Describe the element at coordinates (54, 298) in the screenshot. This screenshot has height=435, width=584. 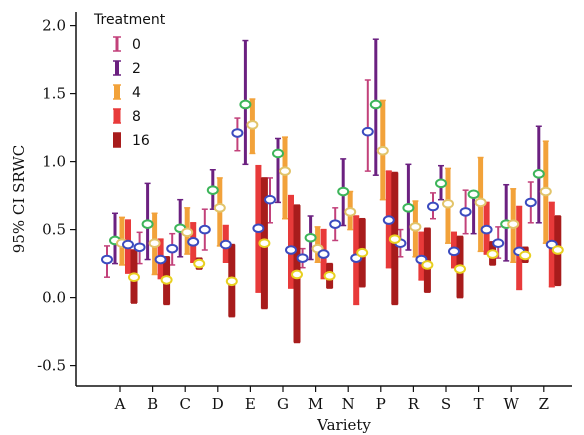
I see `y-tick-label: 0.0` at that location.